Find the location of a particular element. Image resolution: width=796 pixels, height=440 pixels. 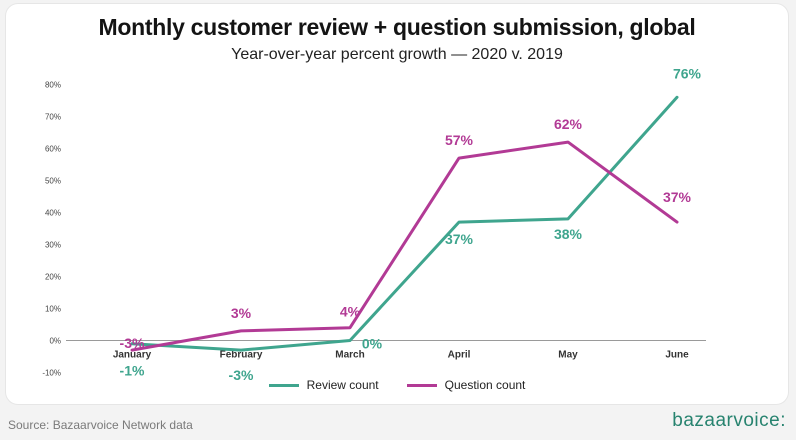

x-tick-label: March is located at coordinates (349, 355).